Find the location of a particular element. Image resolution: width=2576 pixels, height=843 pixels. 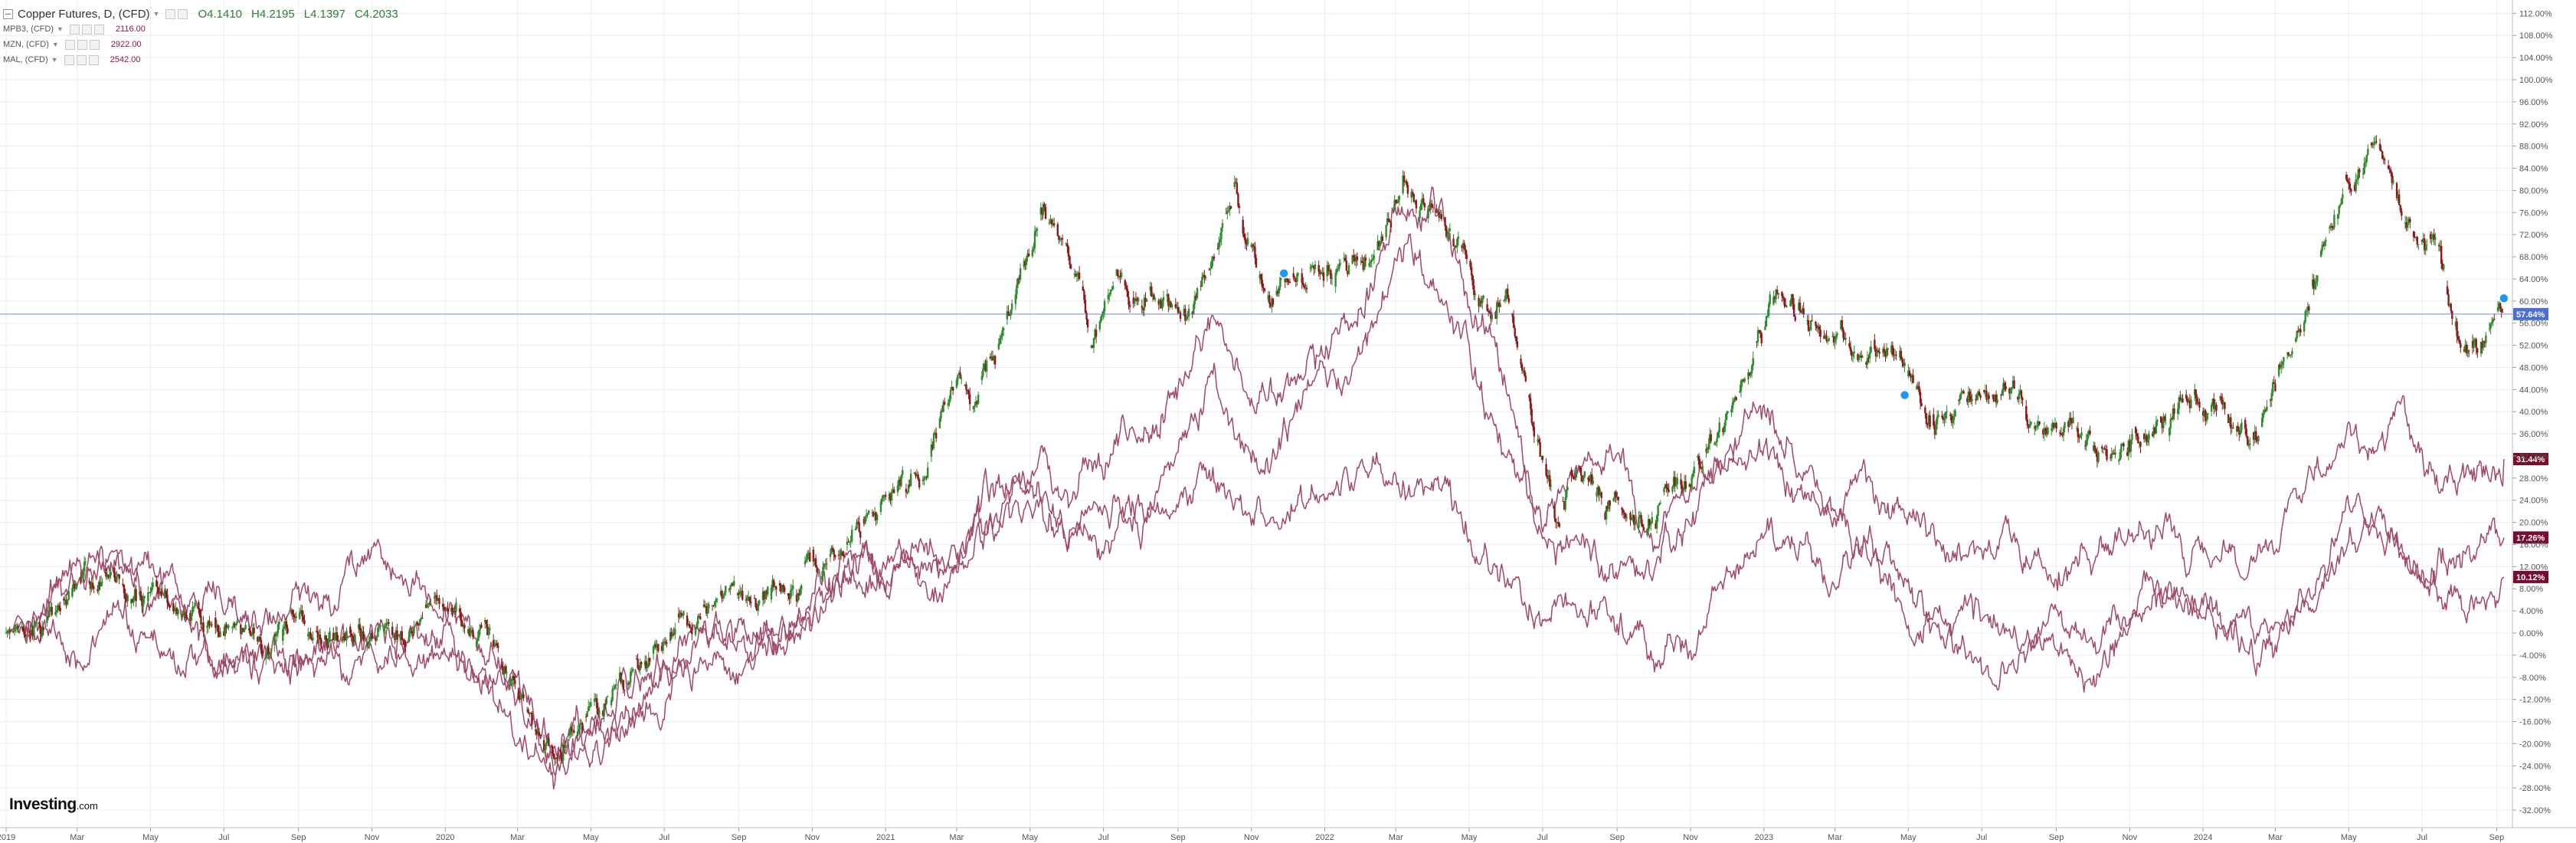

x-tick-label: 2021 is located at coordinates (885, 838).